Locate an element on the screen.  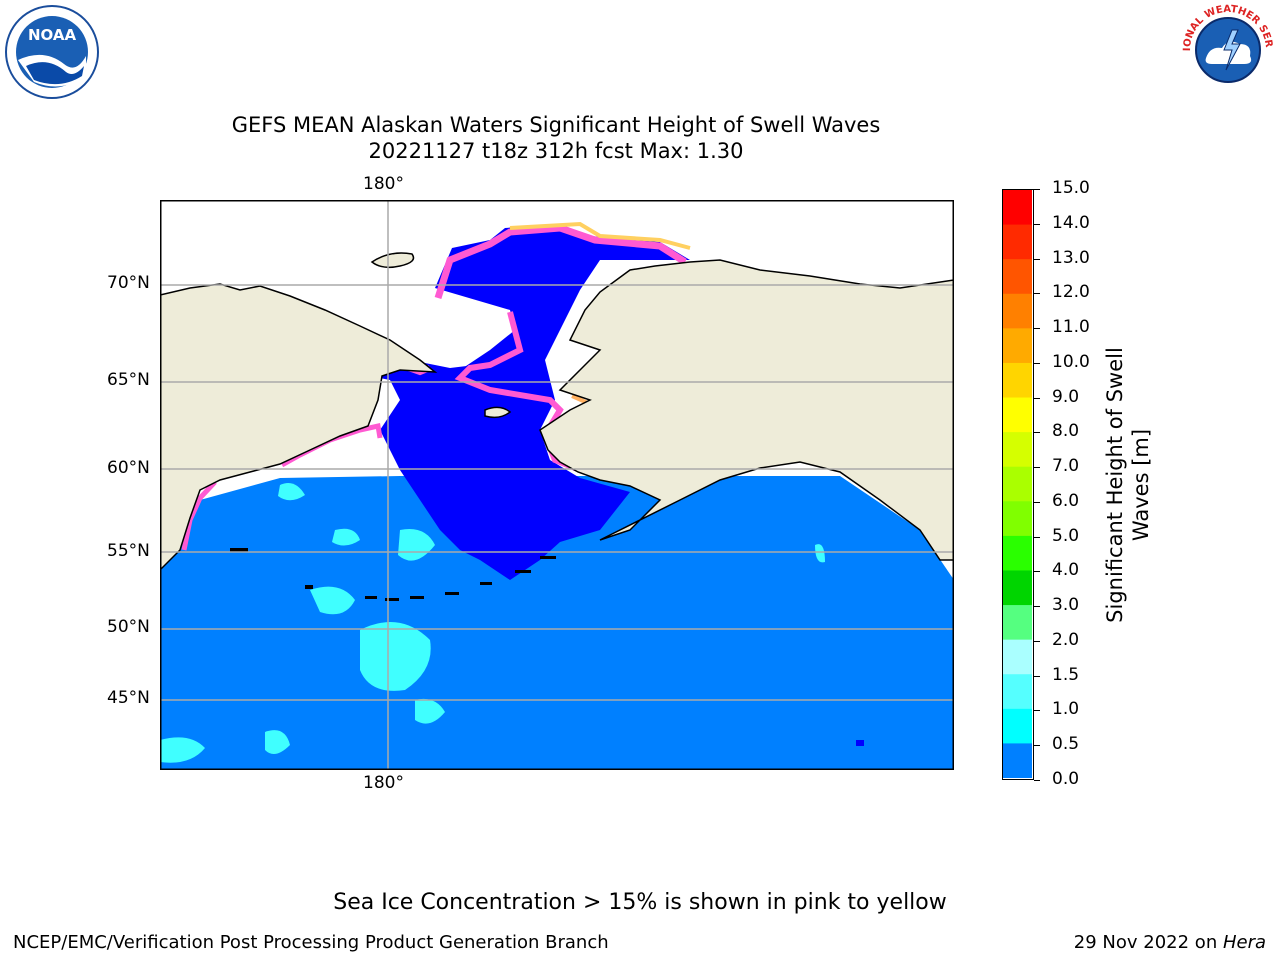
colorbar-tick-label: 0.5 is located at coordinates (1066, 744).